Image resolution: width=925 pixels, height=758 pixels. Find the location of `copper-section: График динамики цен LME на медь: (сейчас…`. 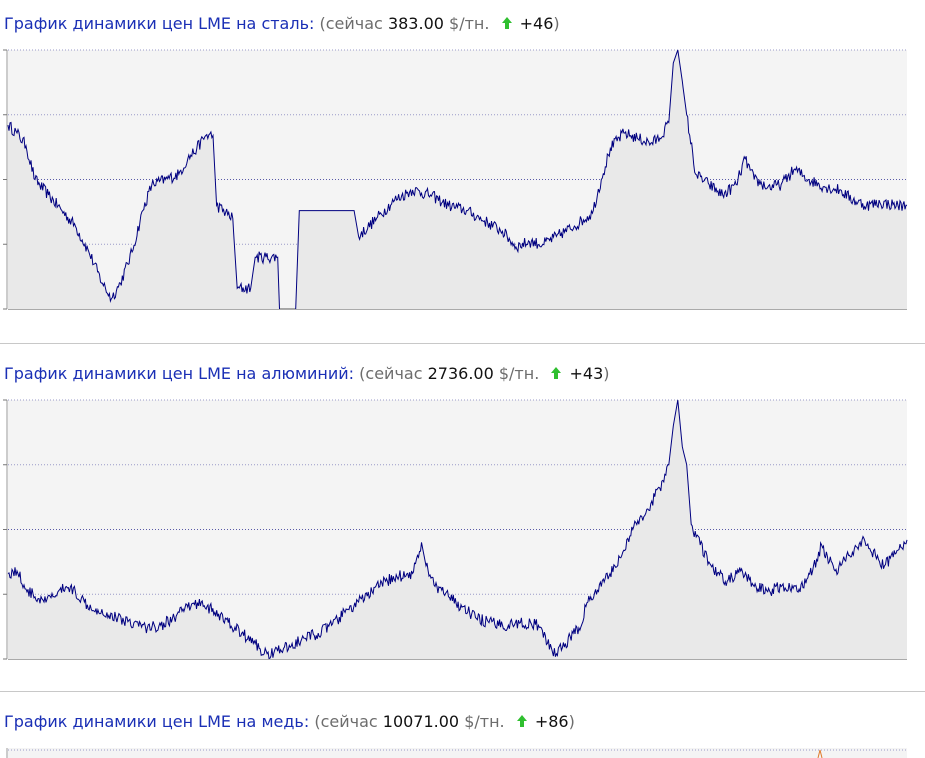

copper-section: График динамики цен LME на медь: (сейчас… is located at coordinates (462, 725).